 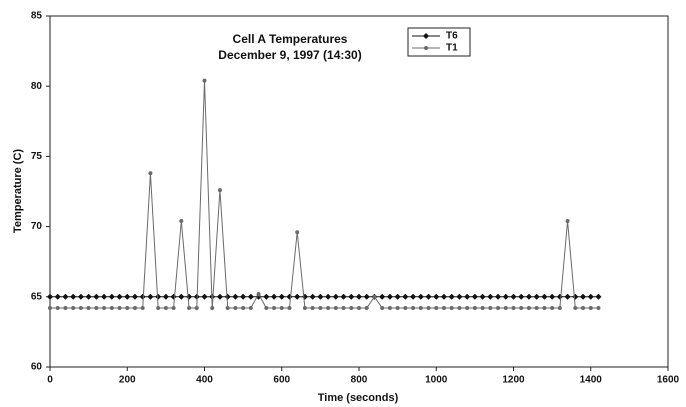 I want to click on chart-title: Cell A Temperatures, so click(x=290, y=39).